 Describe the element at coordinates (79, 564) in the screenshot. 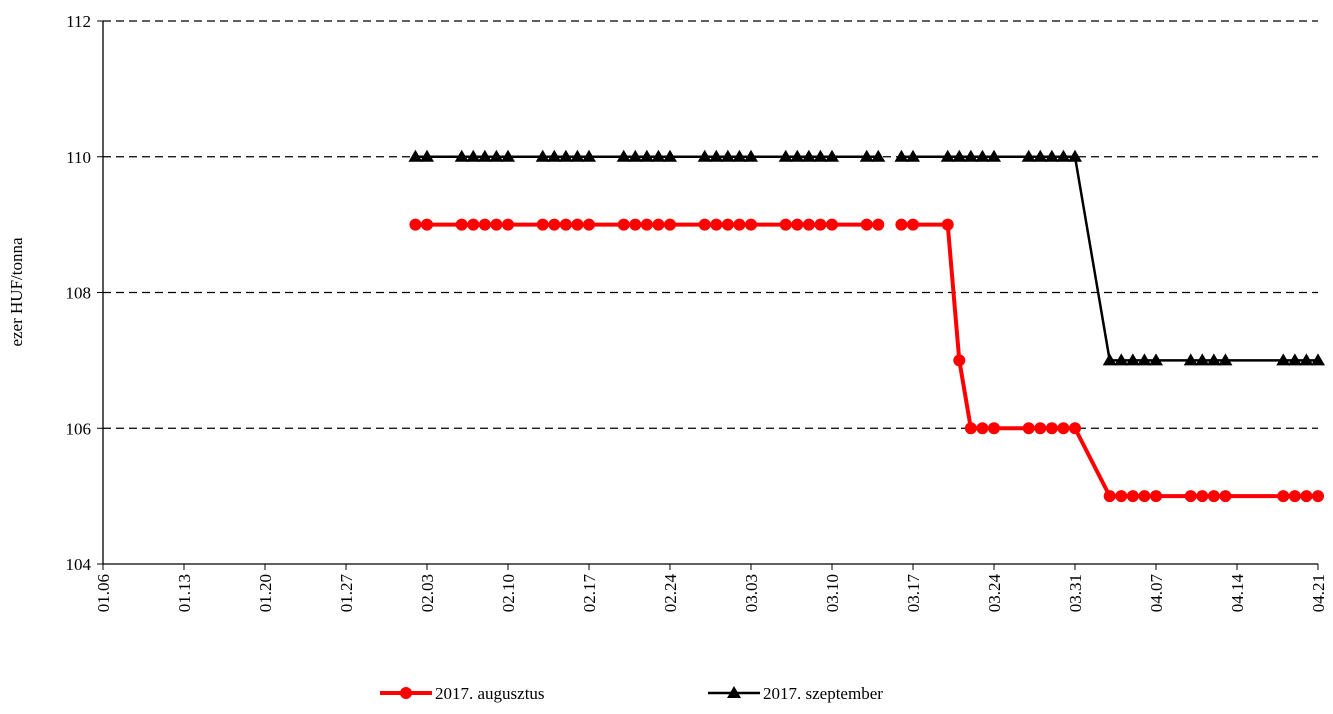

I see `y-tick-label: 104` at that location.